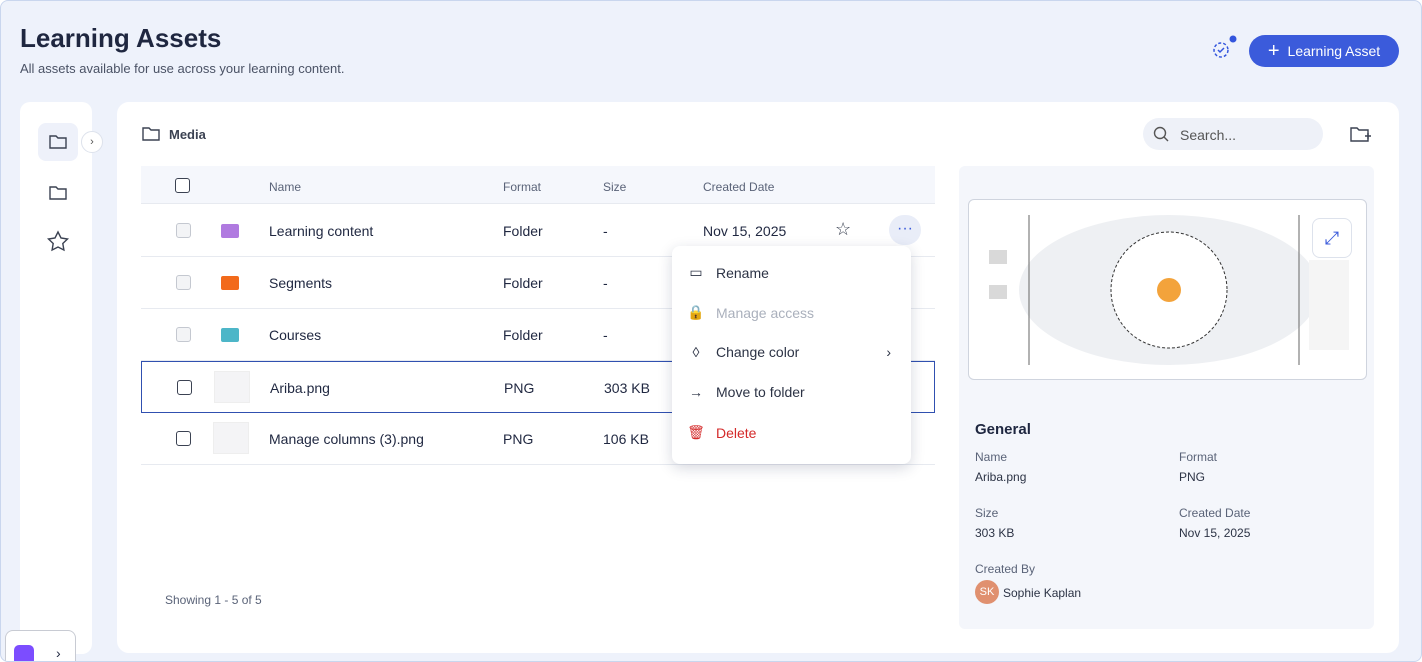 The width and height of the screenshot is (1422, 662). Describe the element at coordinates (1042, 593) in the screenshot. I see `field-value: Sophie Kaplan` at that location.